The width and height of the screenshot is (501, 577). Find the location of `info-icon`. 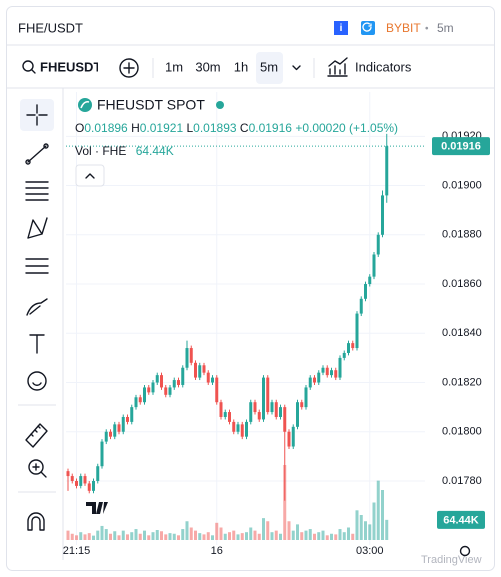

info-icon is located at coordinates (341, 28).